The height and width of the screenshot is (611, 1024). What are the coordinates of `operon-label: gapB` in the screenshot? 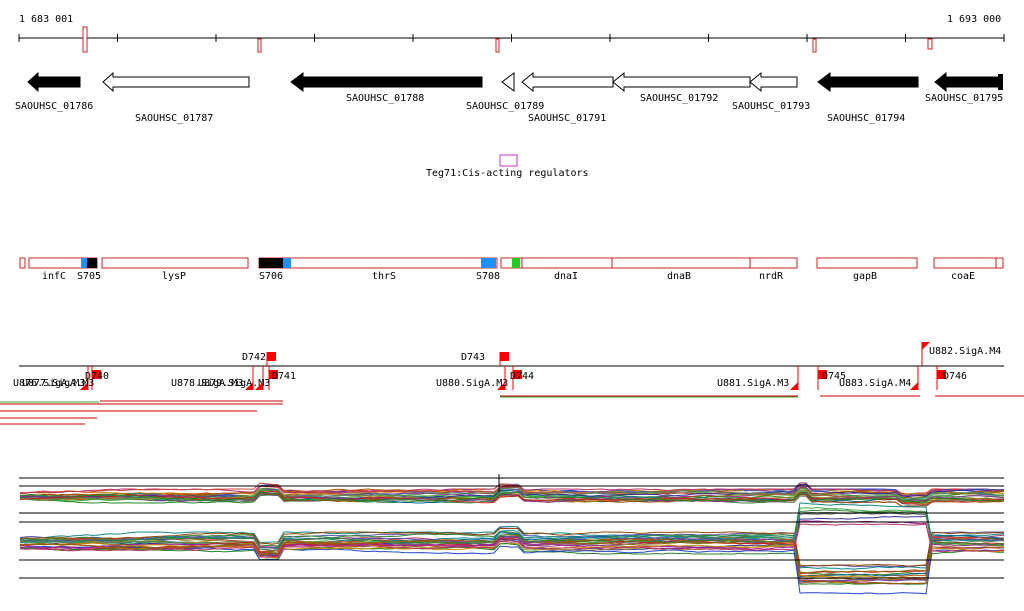 It's located at (865, 276).